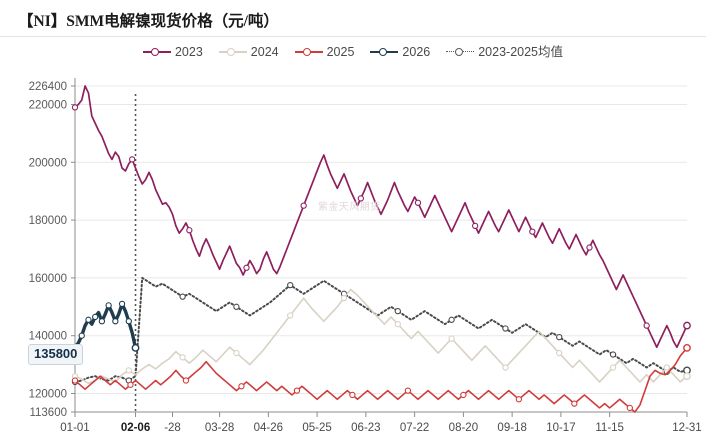  I want to click on series-line-2025, so click(381, 380).